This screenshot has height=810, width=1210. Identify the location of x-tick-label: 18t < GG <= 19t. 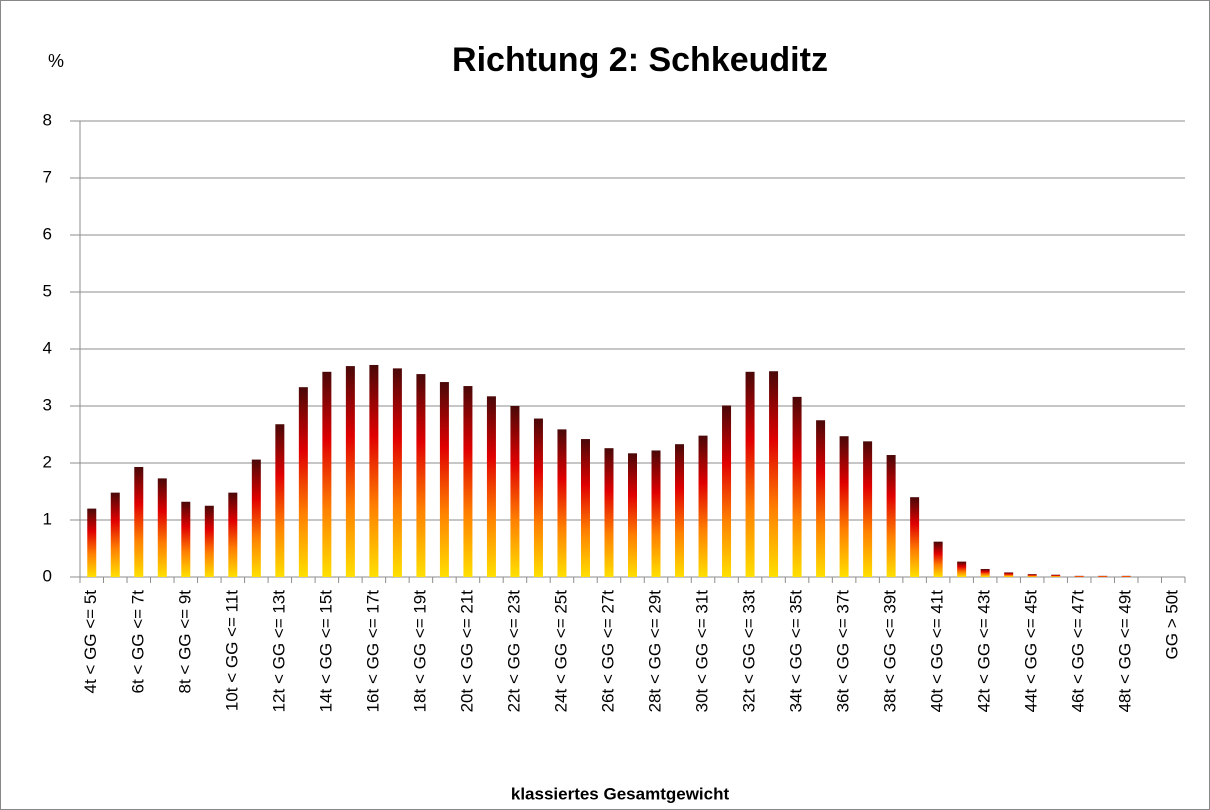
(419, 651).